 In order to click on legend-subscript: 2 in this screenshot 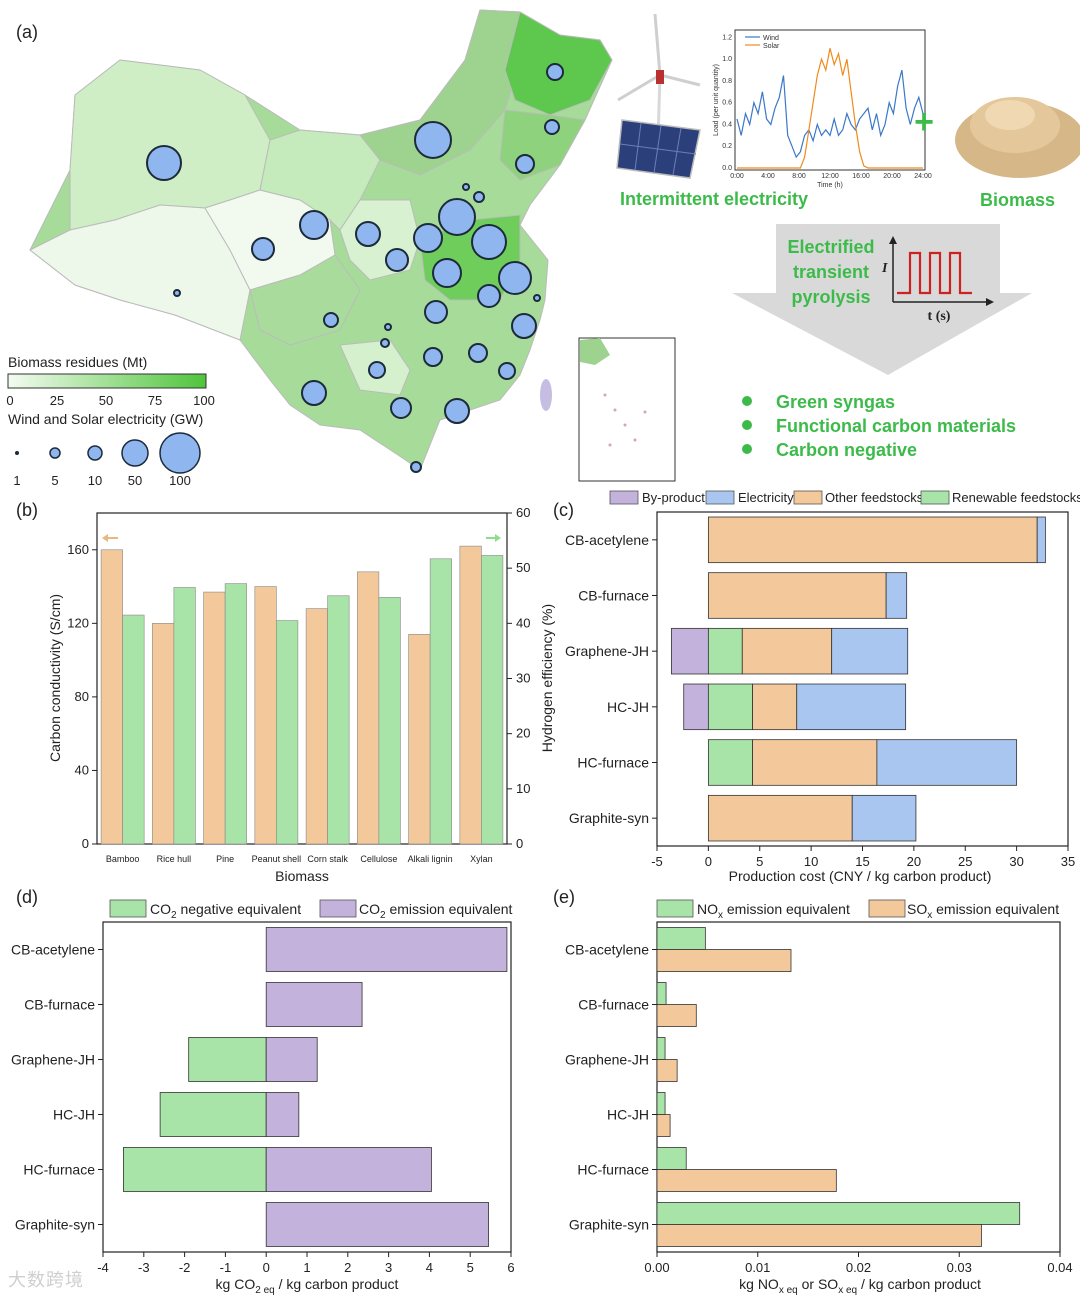, I will do `click(174, 915)`.